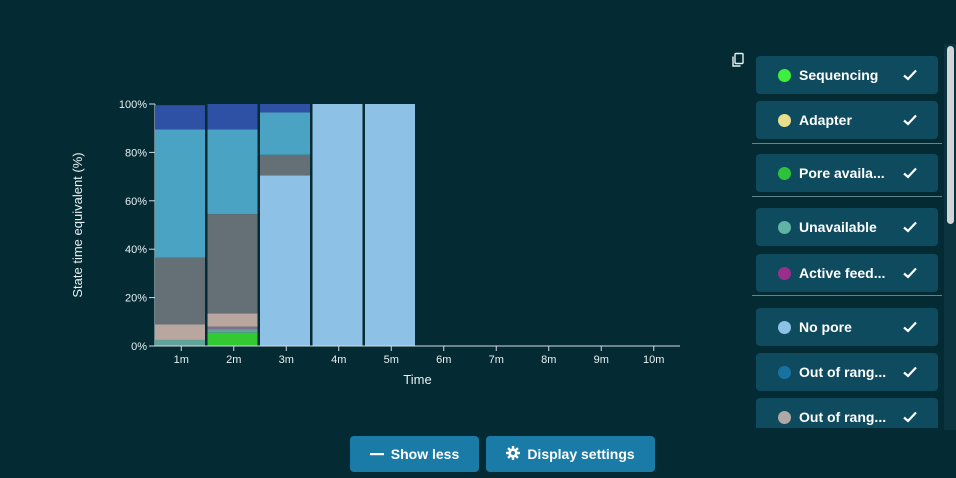  Describe the element at coordinates (136, 299) in the screenshot. I see `y-tick-label: 20%` at that location.